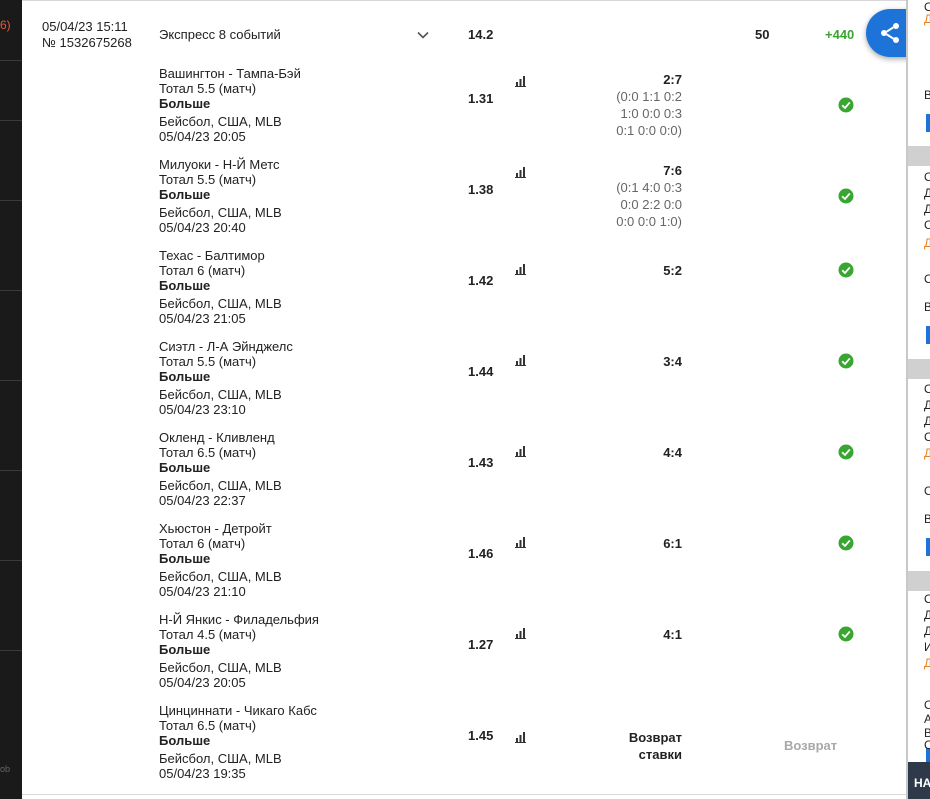 The image size is (930, 799). Describe the element at coordinates (215, 528) in the screenshot. I see `event-match: Хьюстон - Детройт` at that location.